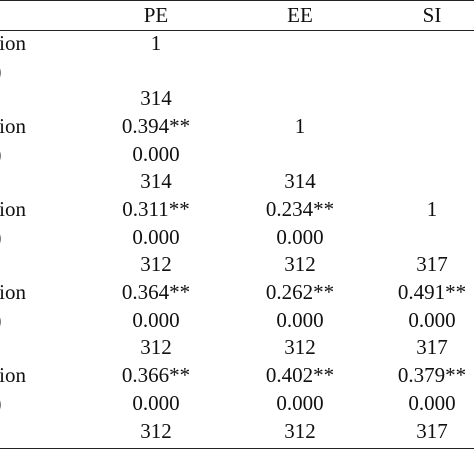 The height and width of the screenshot is (474, 474). What do you see at coordinates (156, 403) in the screenshot?
I see `pe-sig-5: 0.000` at bounding box center [156, 403].